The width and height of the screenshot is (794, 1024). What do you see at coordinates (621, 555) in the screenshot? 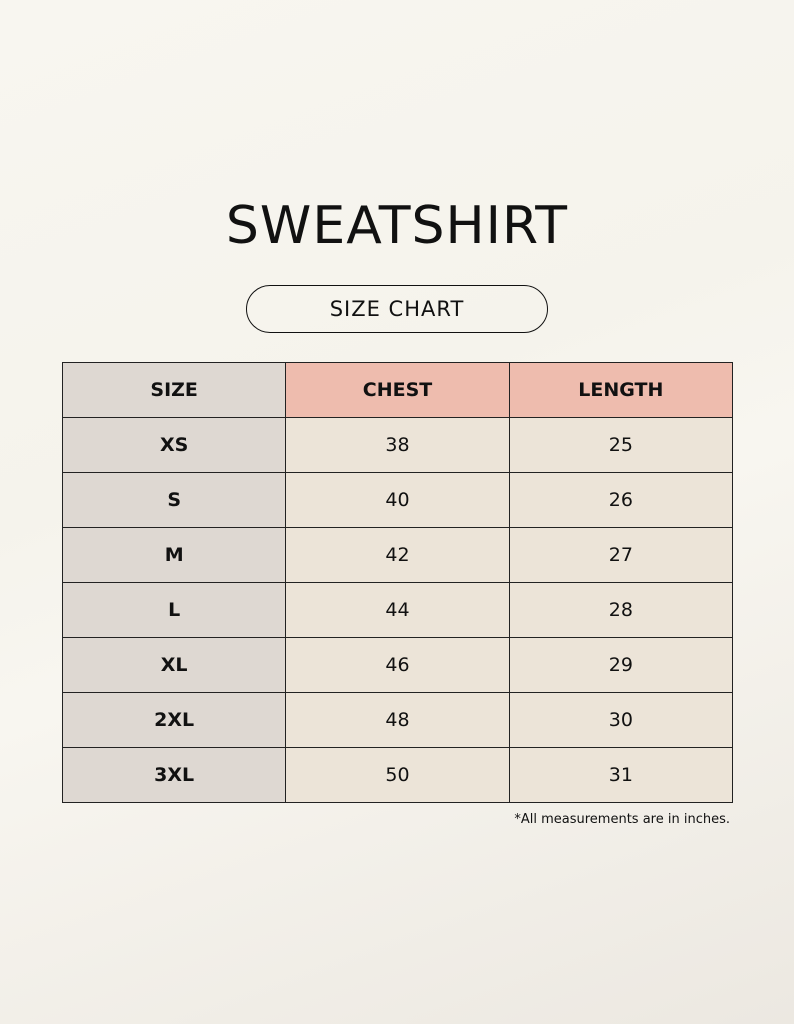
I see `cell: 27` at bounding box center [621, 555].